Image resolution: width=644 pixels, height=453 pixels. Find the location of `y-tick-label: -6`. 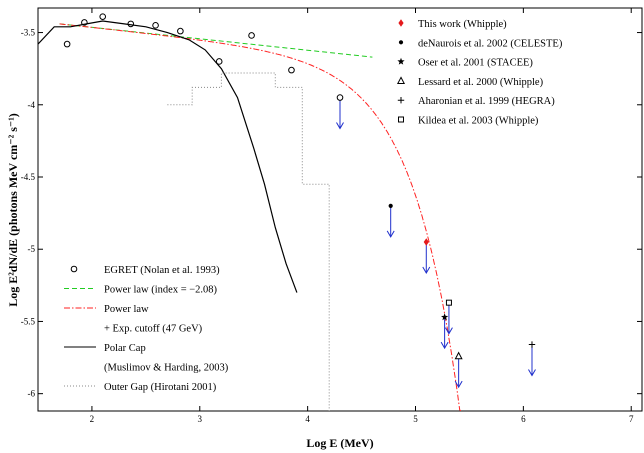

y-tick-label: -6 is located at coordinates (32, 394).